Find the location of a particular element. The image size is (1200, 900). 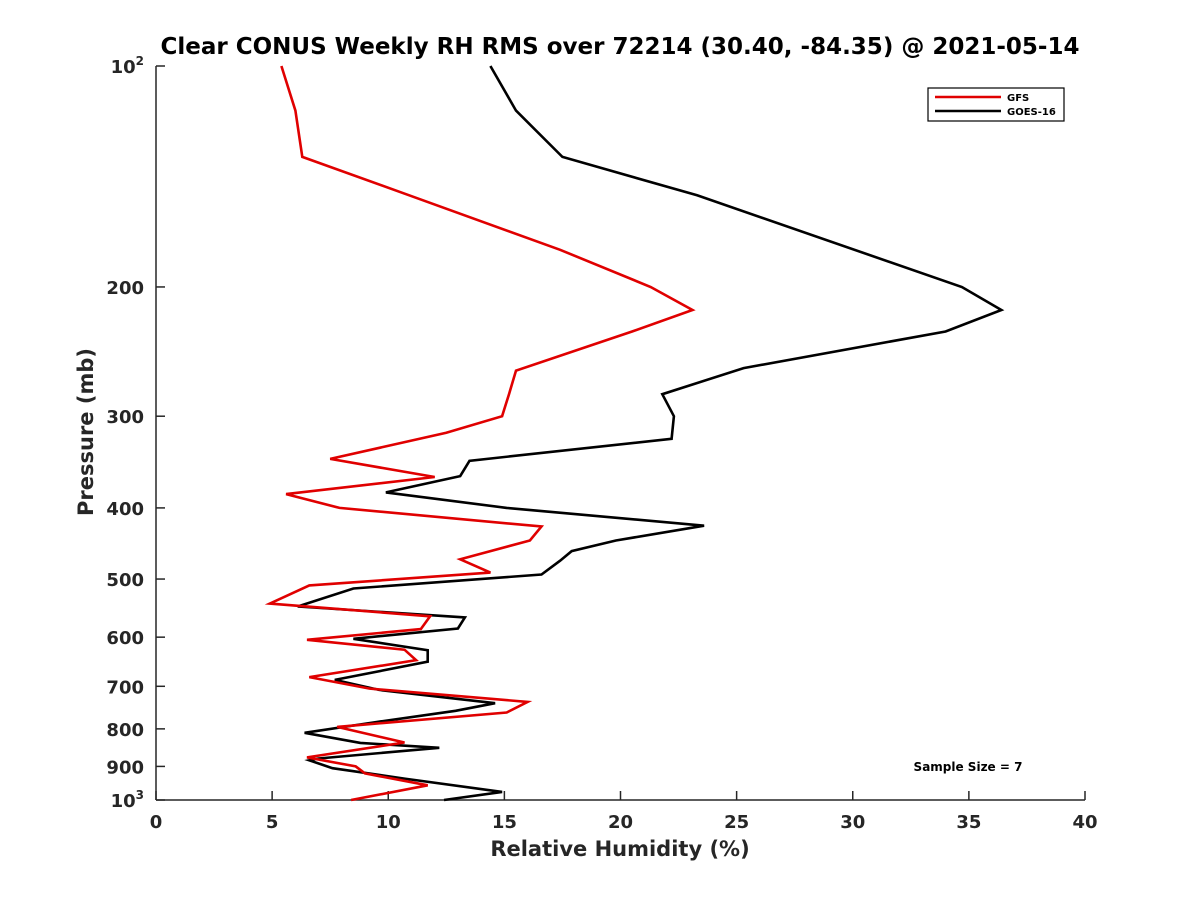

x-tick-label: 10 is located at coordinates (388, 822).